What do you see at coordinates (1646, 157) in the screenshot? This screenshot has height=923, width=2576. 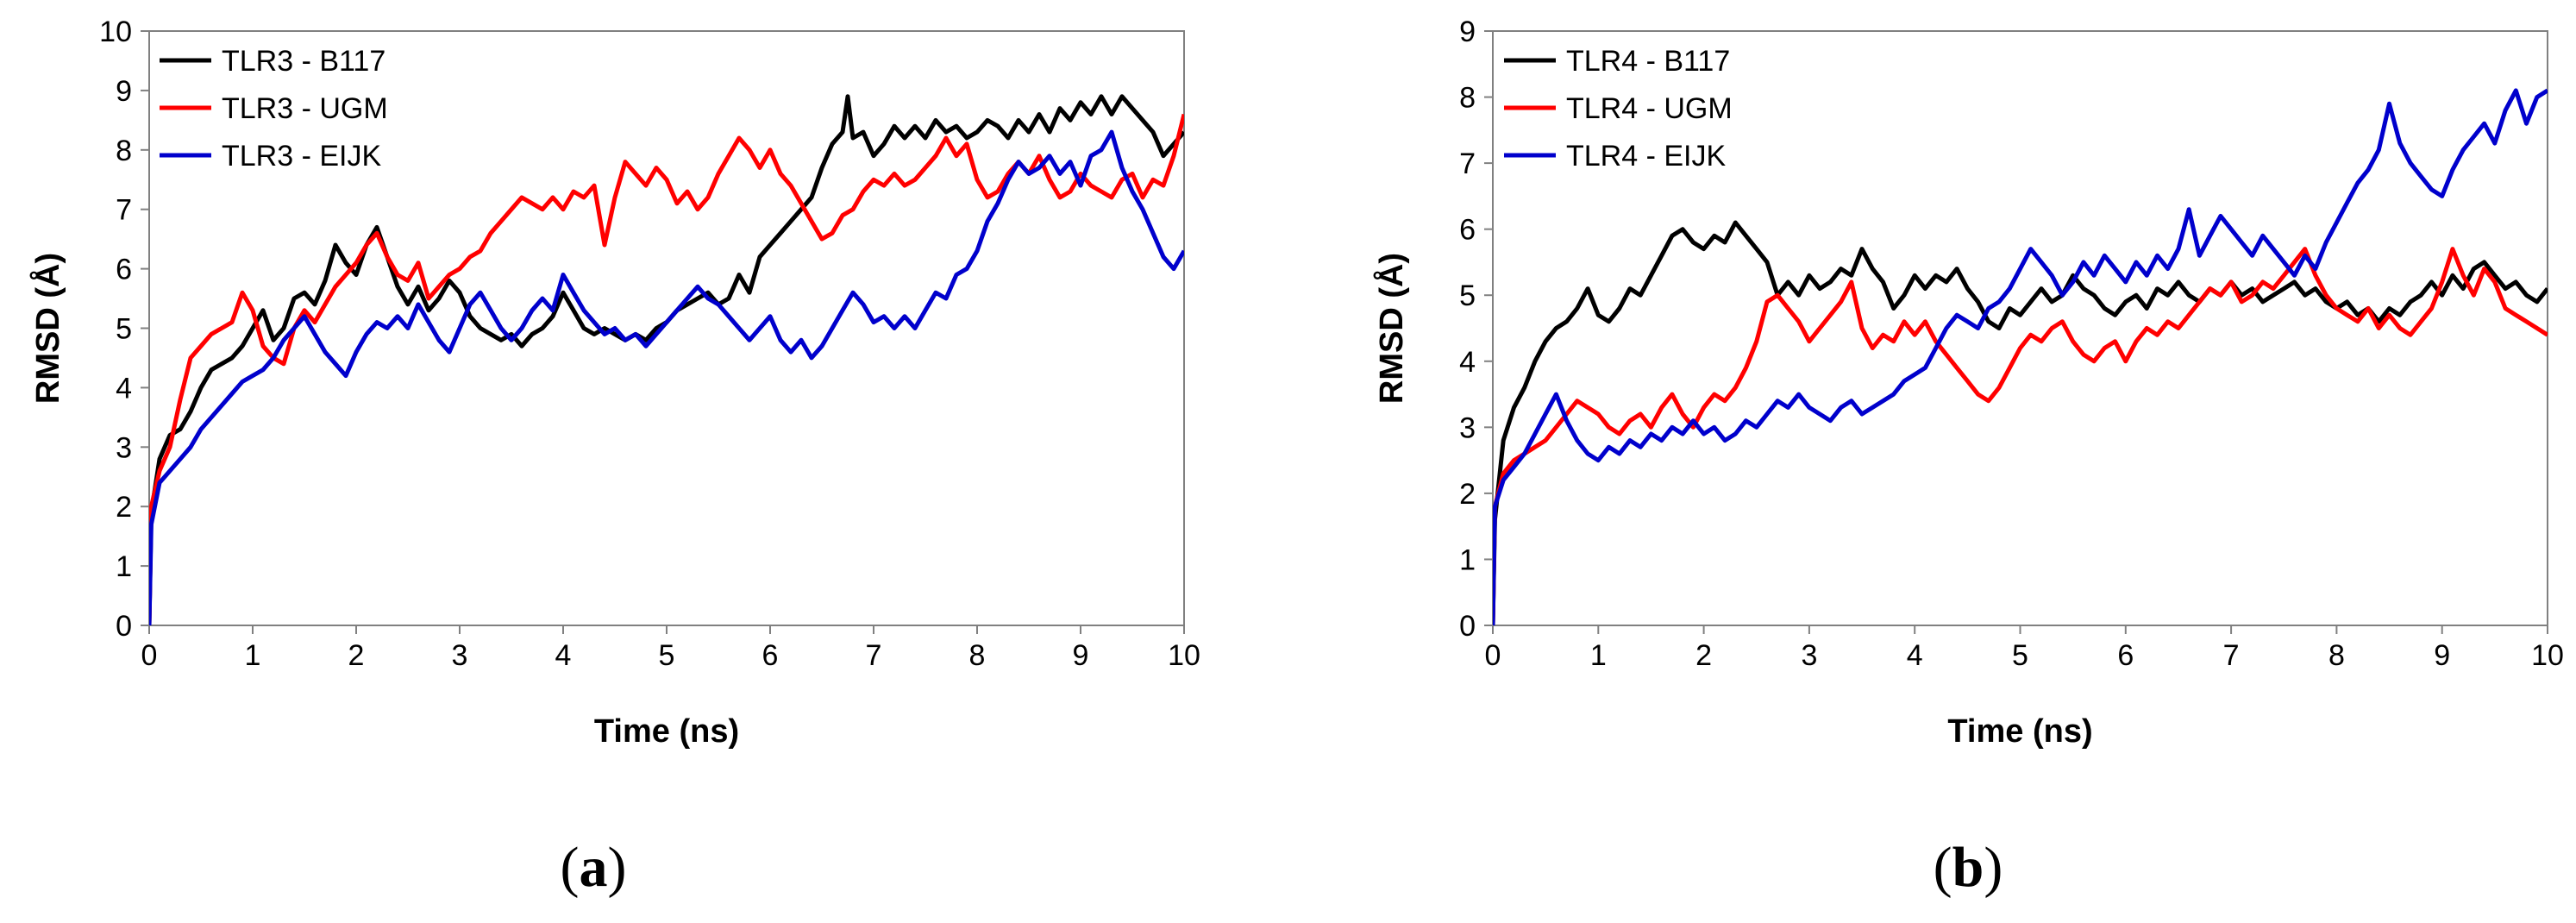 I see `legend-label: TLR4 - EIJK` at bounding box center [1646, 157].